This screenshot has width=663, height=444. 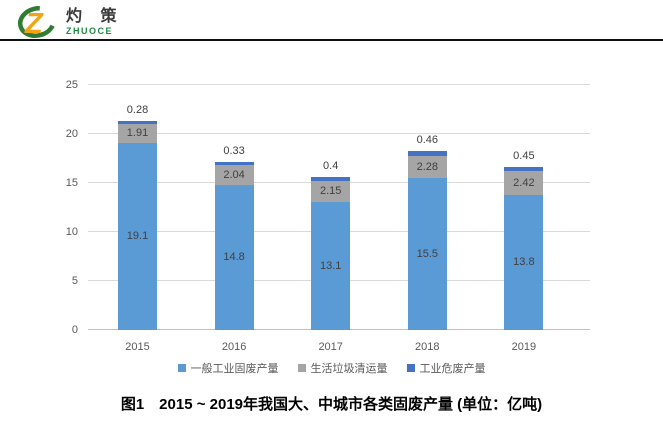 I want to click on bar-segment-2017-s1, so click(x=331, y=265).